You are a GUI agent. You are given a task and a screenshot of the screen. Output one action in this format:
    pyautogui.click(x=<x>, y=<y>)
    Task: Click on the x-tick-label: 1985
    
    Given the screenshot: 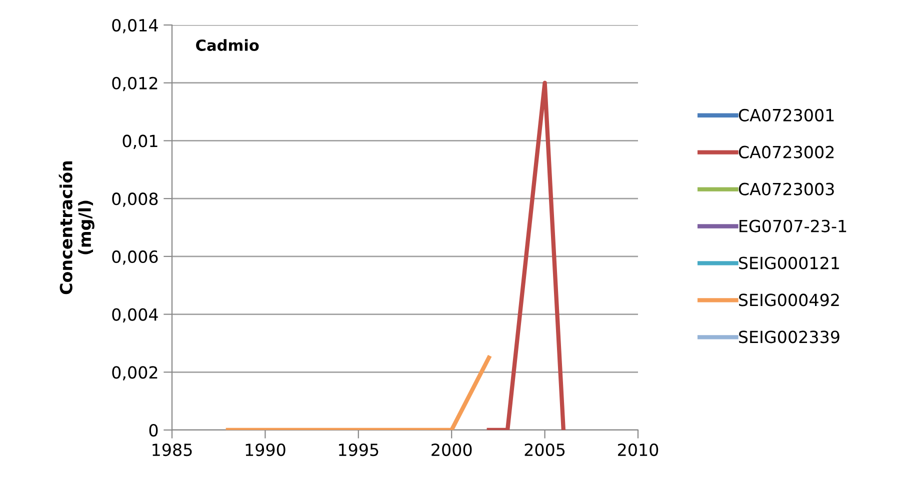 What is the action you would take?
    pyautogui.click(x=172, y=449)
    